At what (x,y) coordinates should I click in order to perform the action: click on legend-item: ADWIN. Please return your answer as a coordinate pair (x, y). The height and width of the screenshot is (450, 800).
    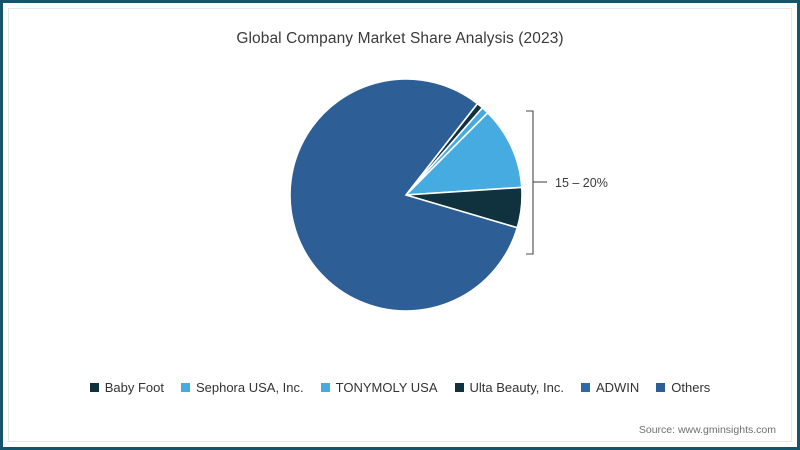
    Looking at the image, I should click on (610, 387).